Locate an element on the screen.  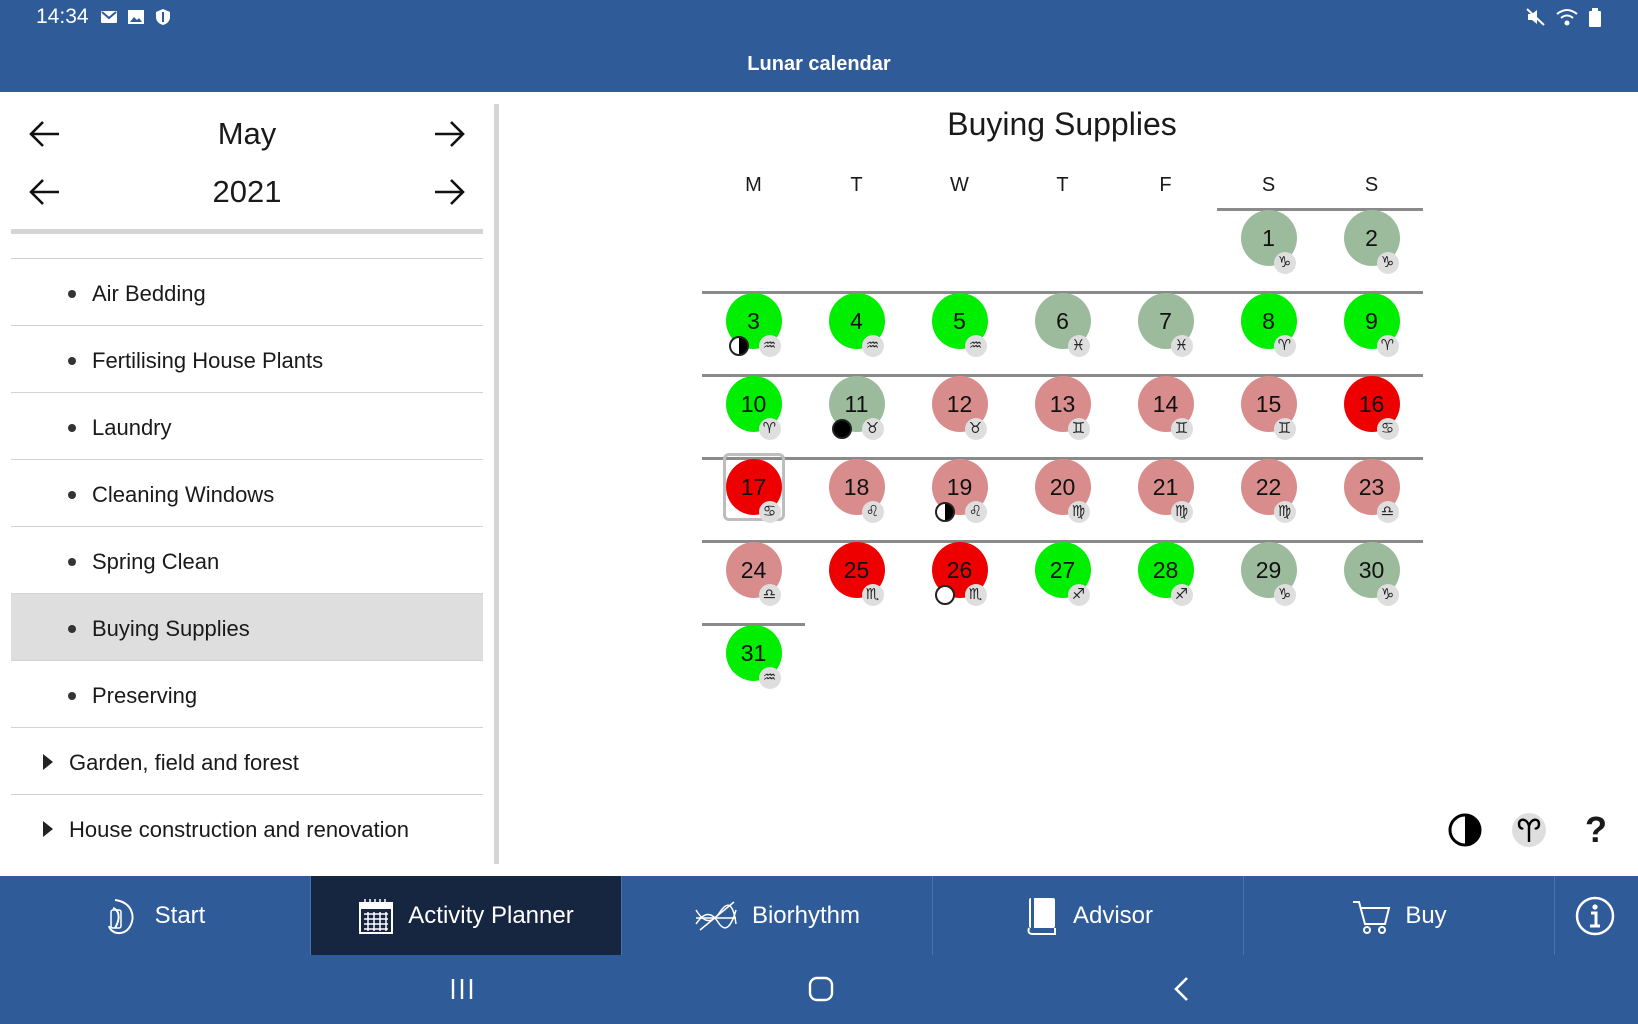
status-time: 14:34 is located at coordinates (62, 16).